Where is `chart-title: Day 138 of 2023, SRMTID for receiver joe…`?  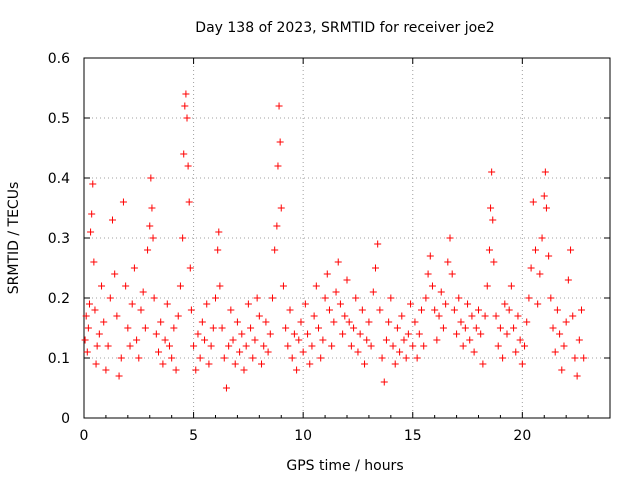 chart-title: Day 138 of 2023, SRMTID for receiver joe… is located at coordinates (344, 28).